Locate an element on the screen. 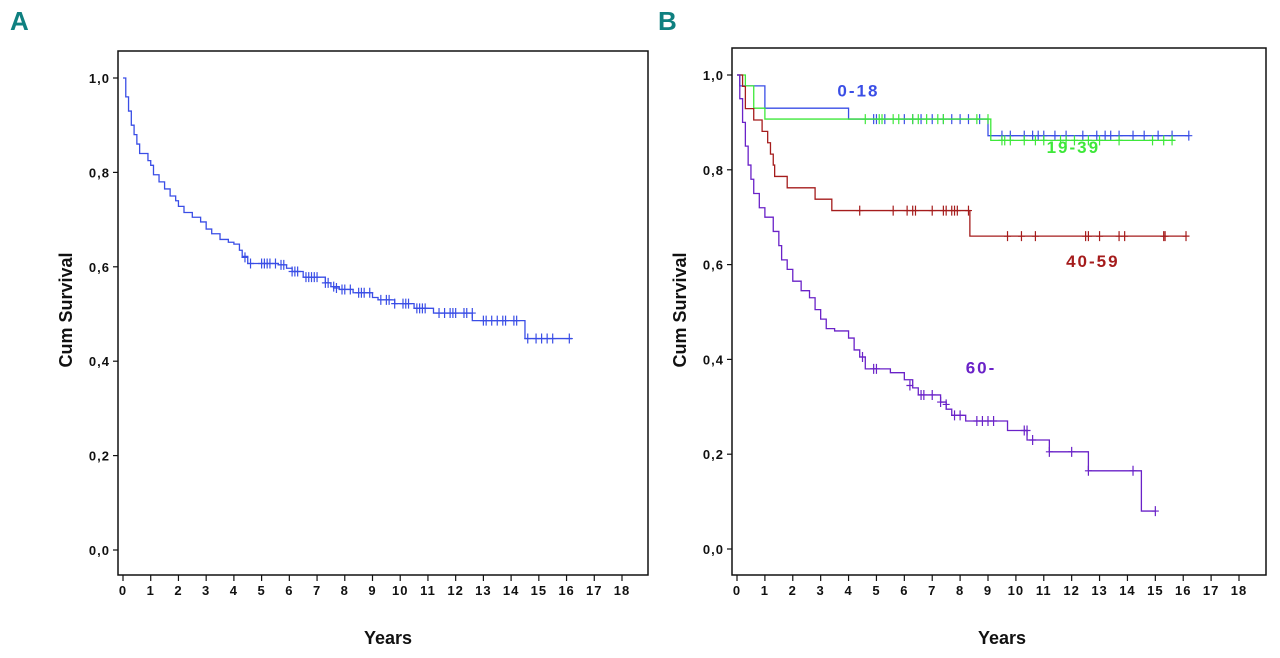  x-tick-label: 0 is located at coordinates (737, 590).